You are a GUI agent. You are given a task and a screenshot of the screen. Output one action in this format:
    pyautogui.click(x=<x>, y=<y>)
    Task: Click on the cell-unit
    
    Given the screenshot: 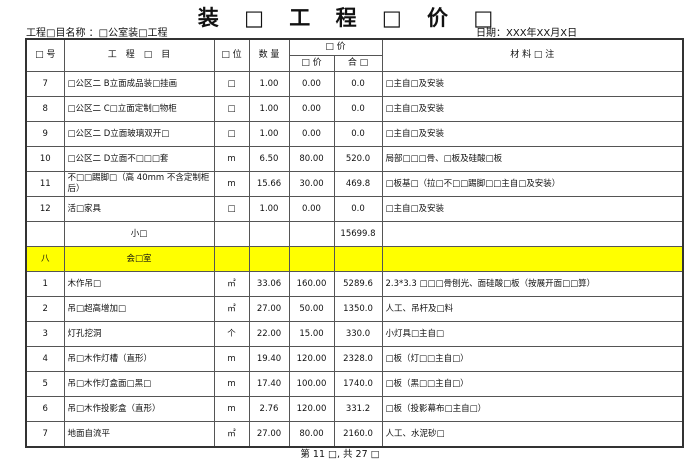 What is the action you would take?
    pyautogui.click(x=231, y=259)
    